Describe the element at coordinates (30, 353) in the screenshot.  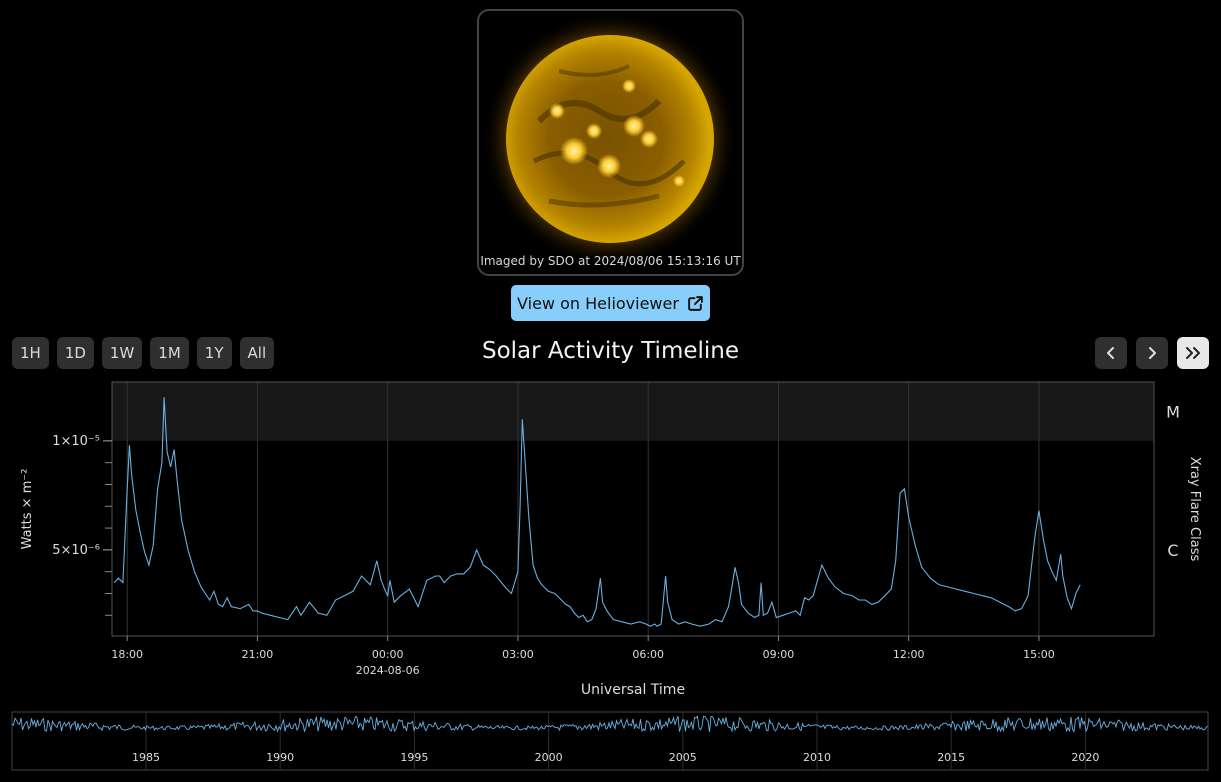
I see `range-1h-button: 1H` at that location.